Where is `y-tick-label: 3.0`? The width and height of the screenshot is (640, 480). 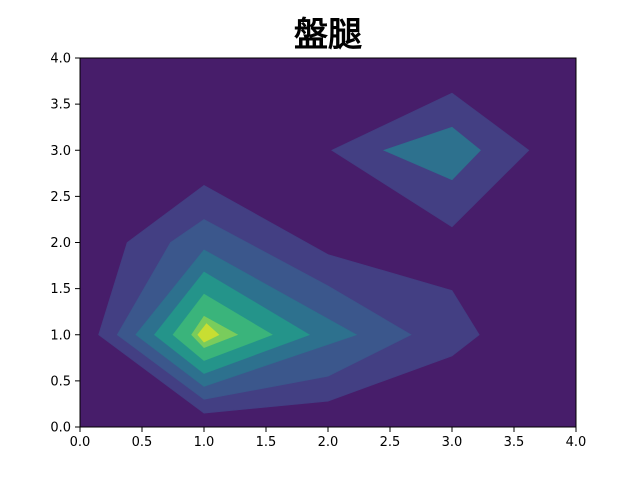
y-tick-label: 3.0 is located at coordinates (60, 151).